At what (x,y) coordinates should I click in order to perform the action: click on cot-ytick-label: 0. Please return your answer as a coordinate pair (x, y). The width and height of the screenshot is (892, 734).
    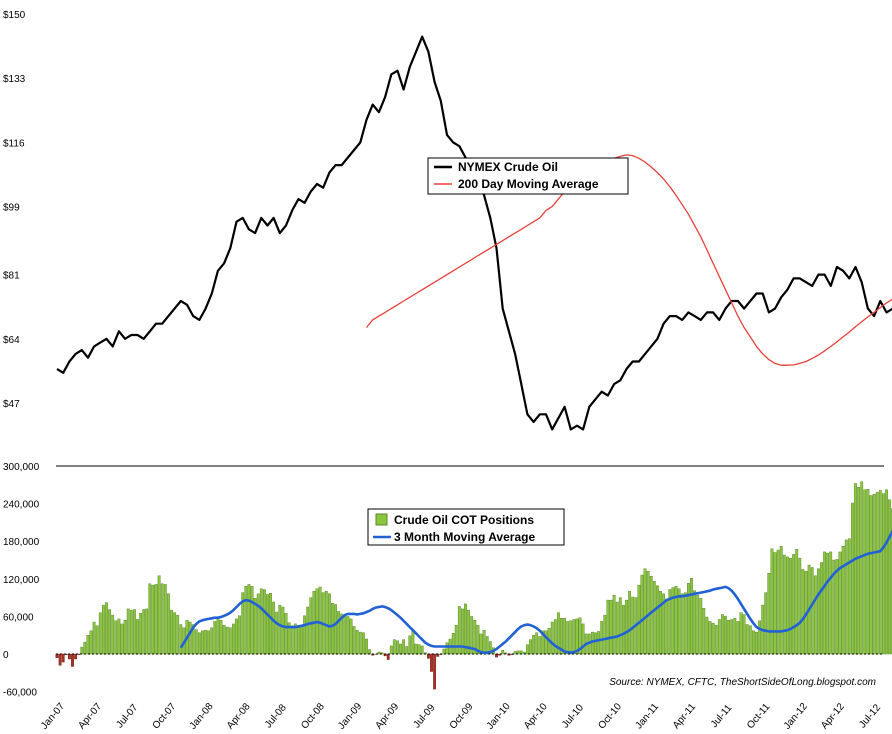
    Looking at the image, I should click on (6, 655).